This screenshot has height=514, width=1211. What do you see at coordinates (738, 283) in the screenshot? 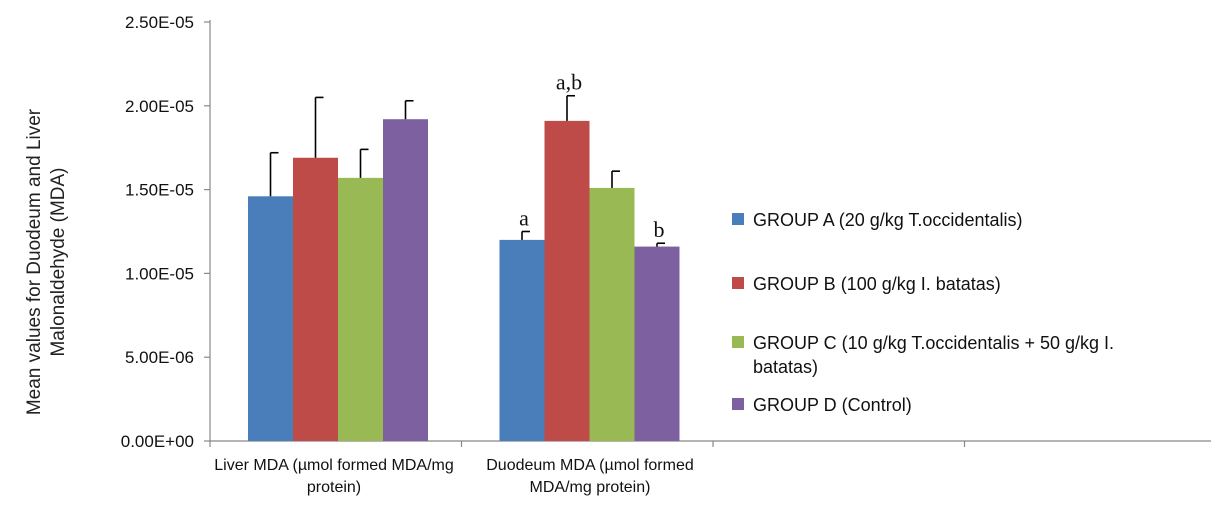
I see `legend-swatch-group-b` at bounding box center [738, 283].